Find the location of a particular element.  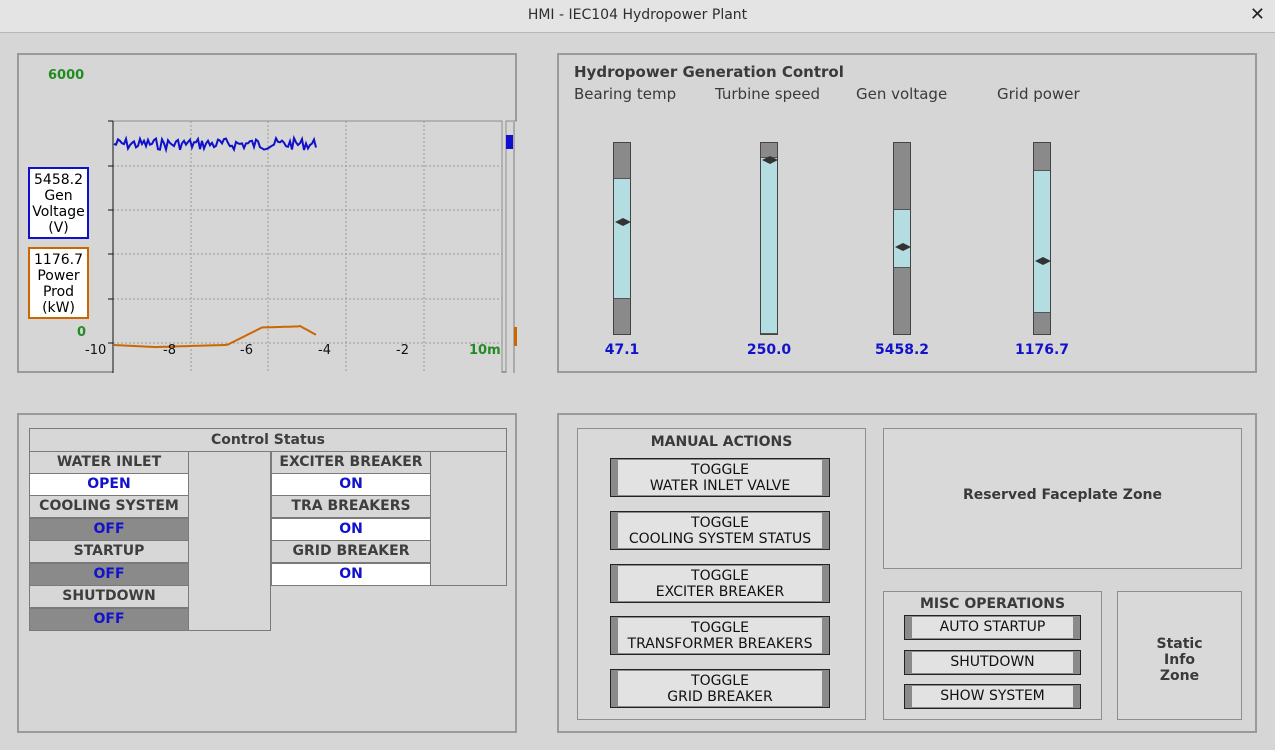

trend-scroll-inner is located at coordinates (514, 247).